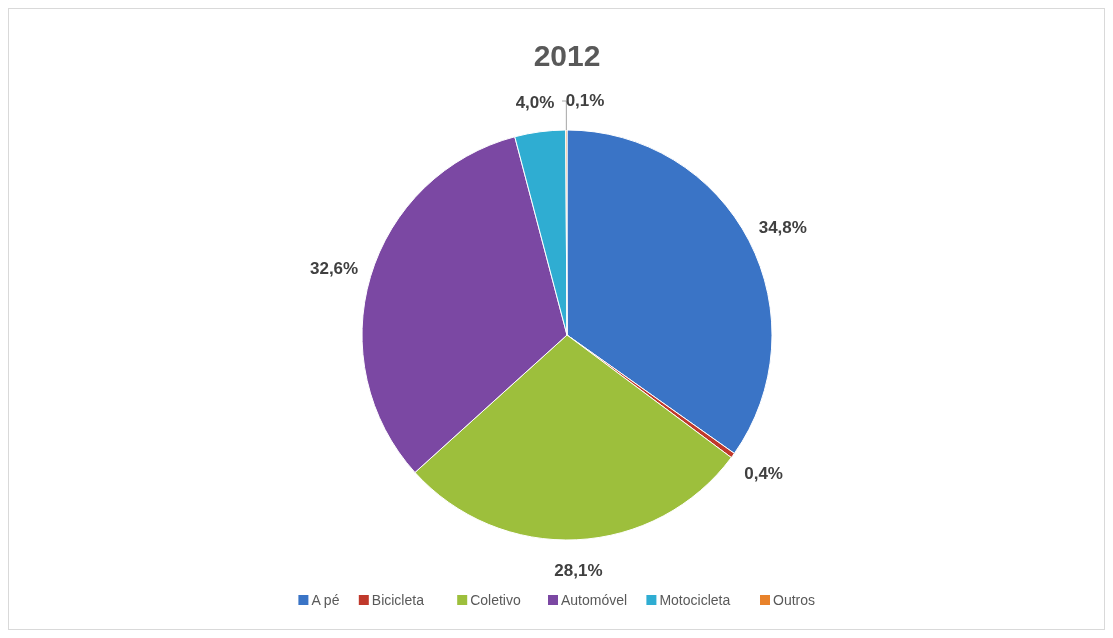  What do you see at coordinates (398, 600) in the screenshot?
I see `legend-label: Bicicleta` at bounding box center [398, 600].